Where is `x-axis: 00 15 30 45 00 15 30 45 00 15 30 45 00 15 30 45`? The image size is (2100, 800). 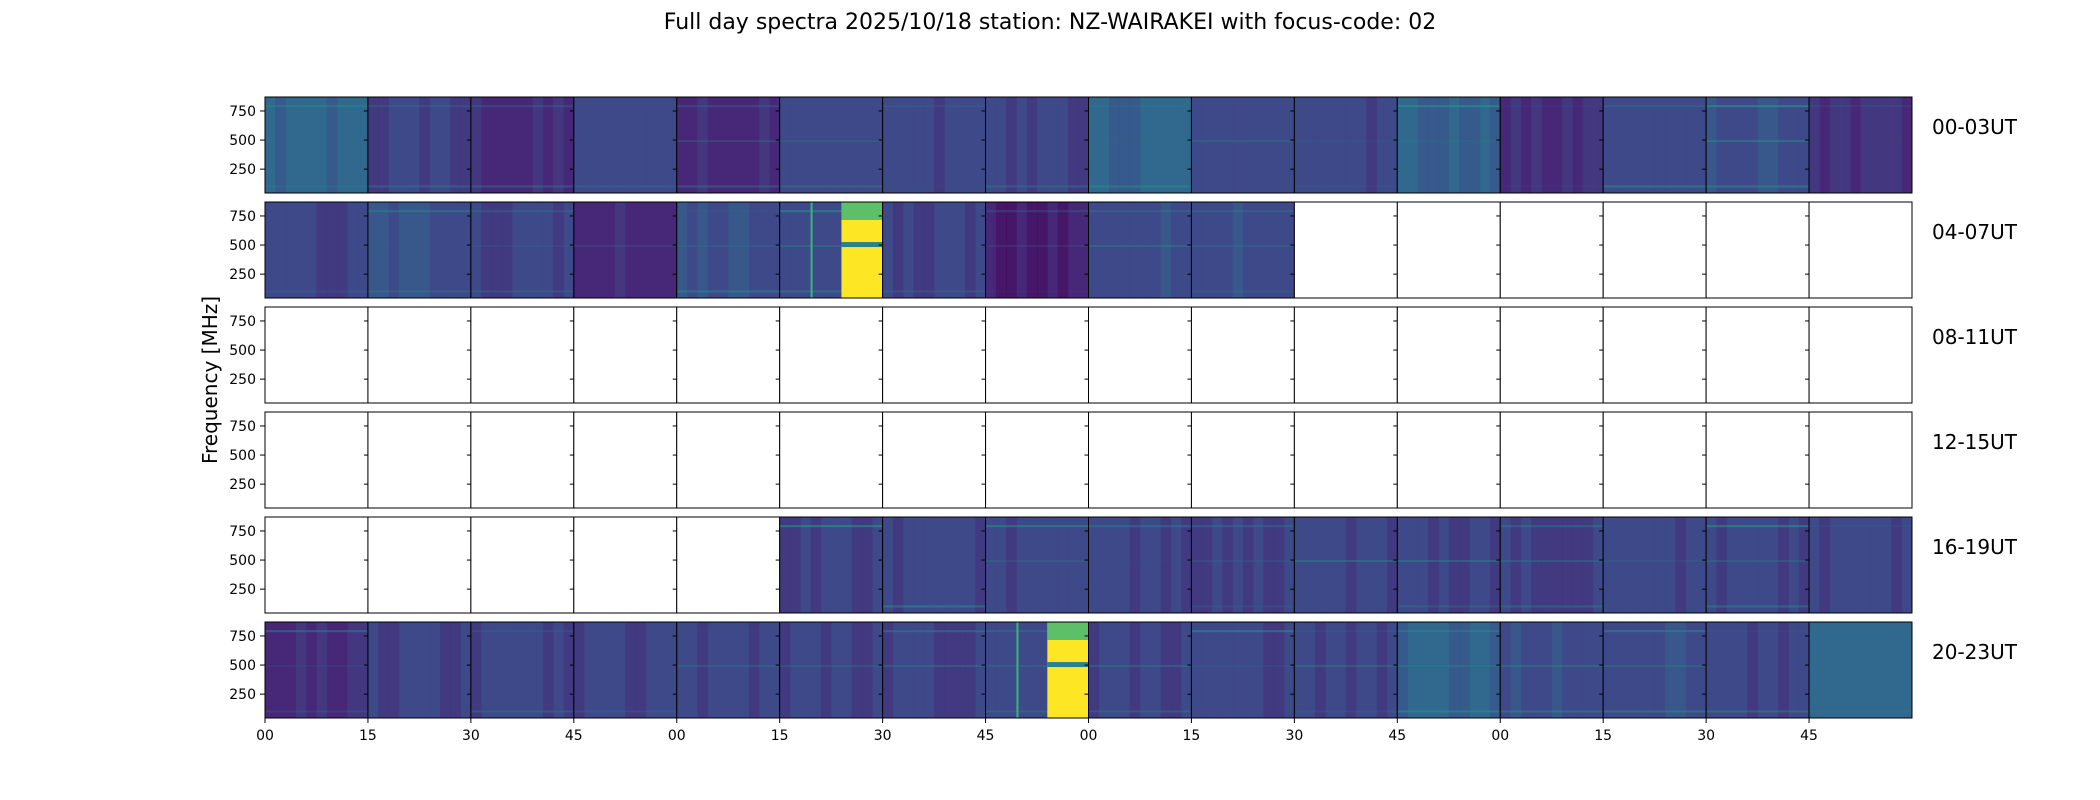
x-axis: 00 15 30 45 00 15 30 45 00 15 30 45 00 15 30 45 is located at coordinates (1037, 731).